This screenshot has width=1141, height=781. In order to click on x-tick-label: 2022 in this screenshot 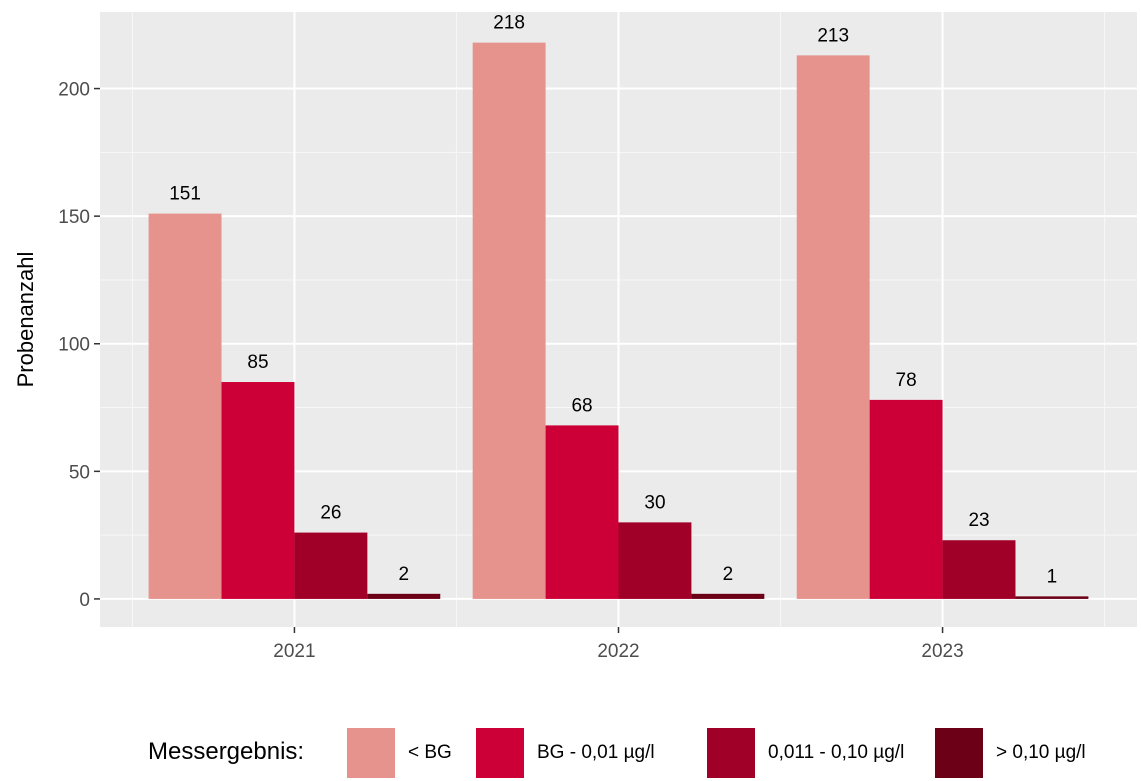, I will do `click(618, 651)`.